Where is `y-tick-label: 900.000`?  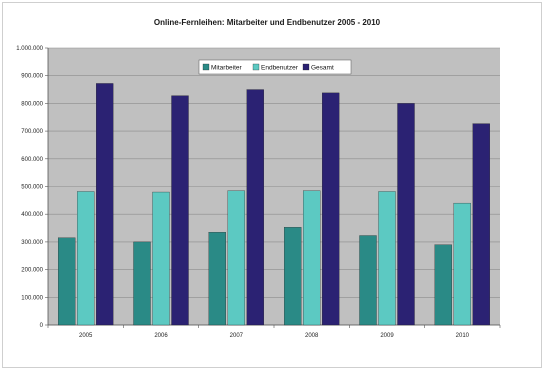 y-tick-label: 900.000 is located at coordinates (32, 77).